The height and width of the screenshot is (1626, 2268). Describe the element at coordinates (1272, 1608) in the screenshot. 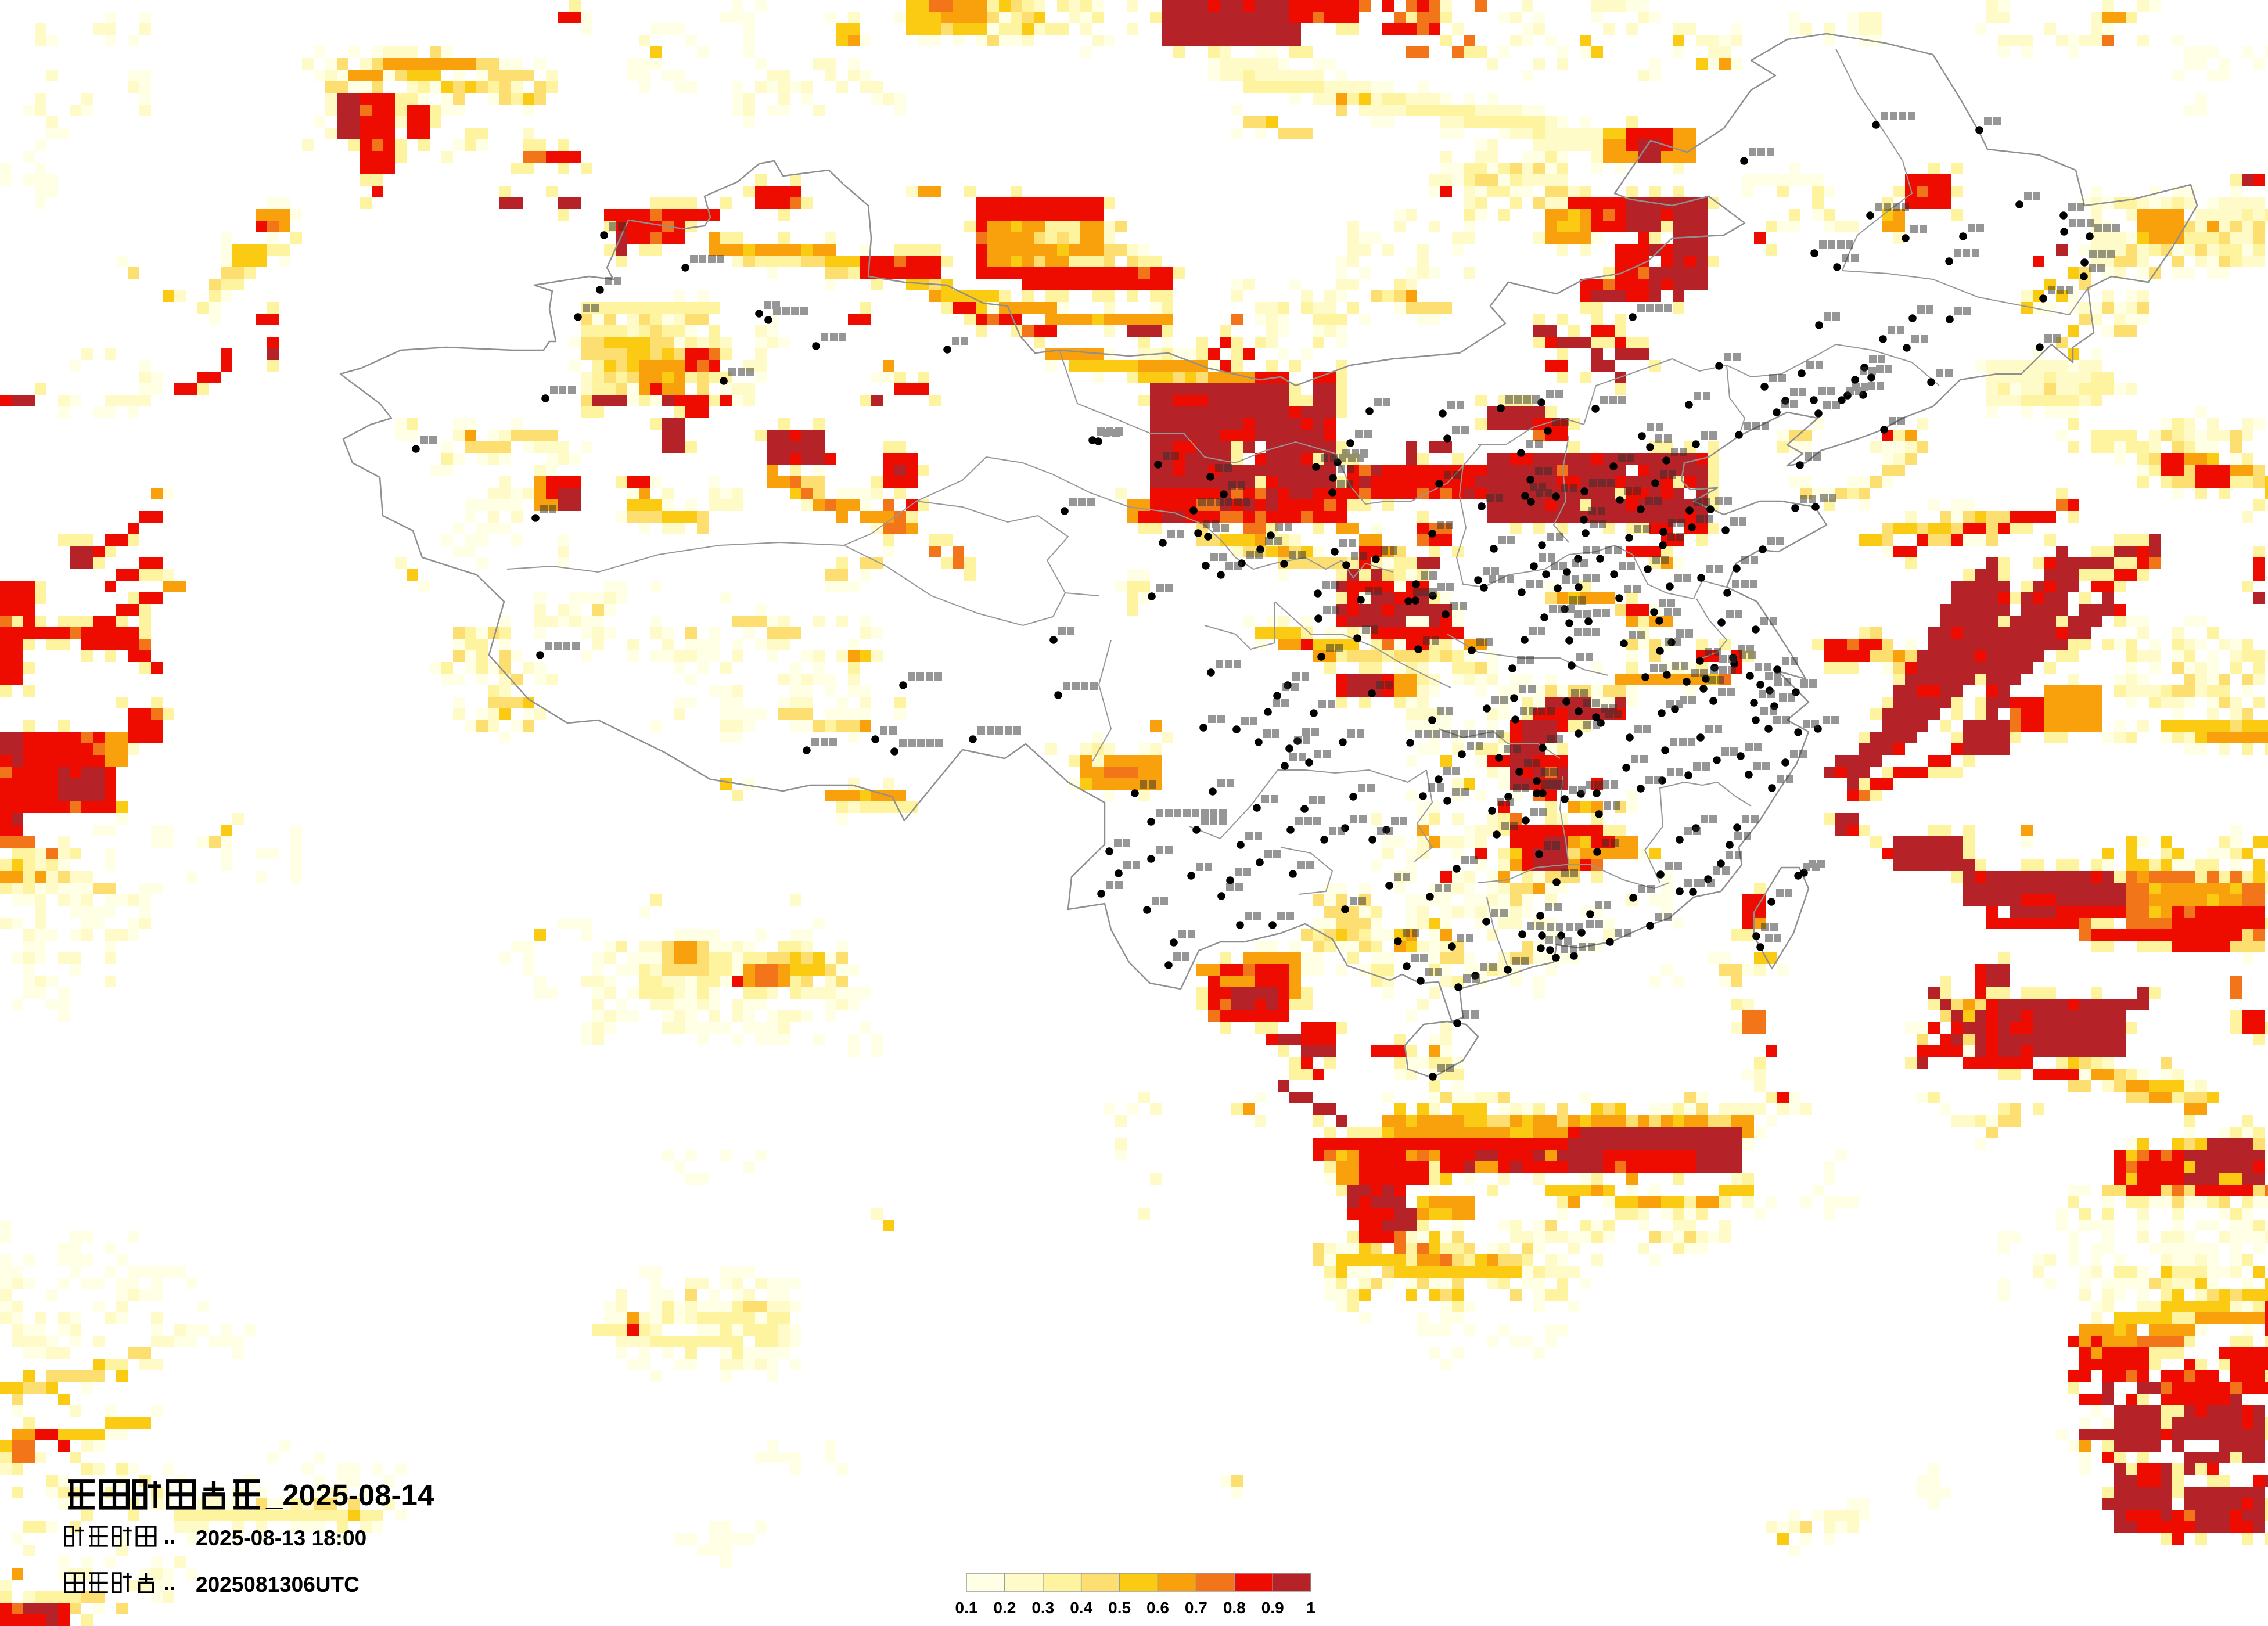

I see `svg-text: 0.9` at that location.